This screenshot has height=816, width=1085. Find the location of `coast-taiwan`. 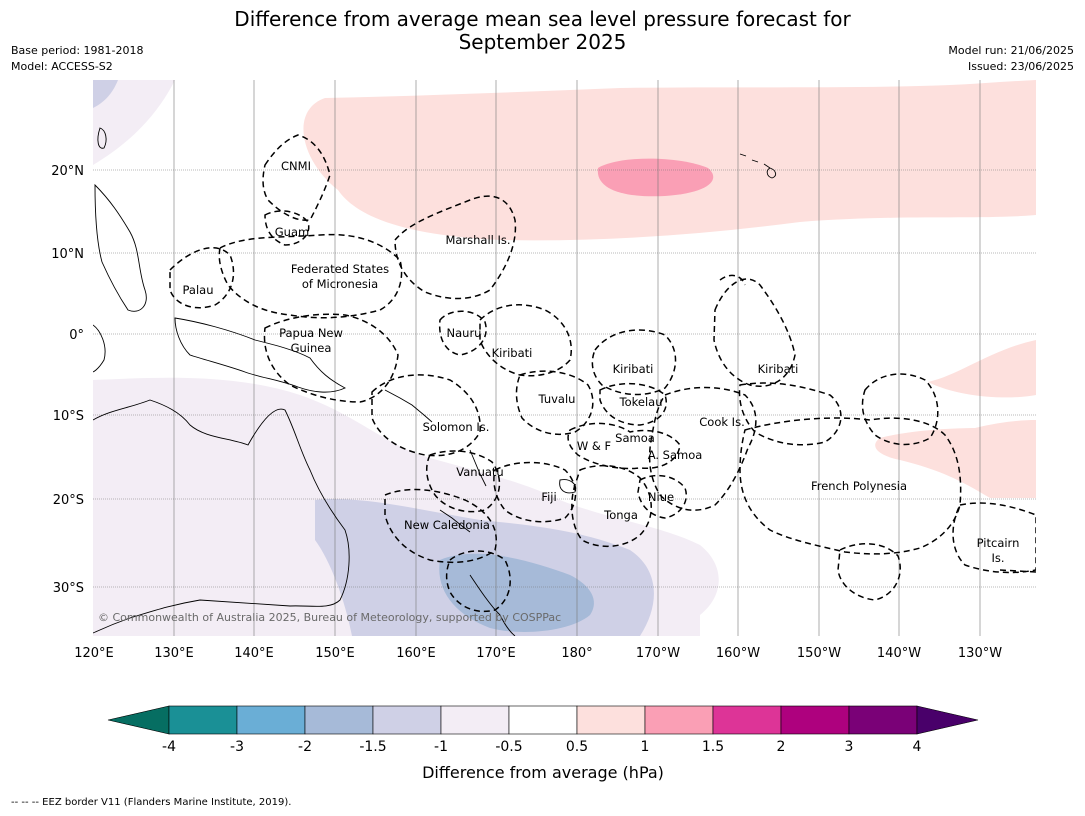

coast-taiwan is located at coordinates (102, 138).